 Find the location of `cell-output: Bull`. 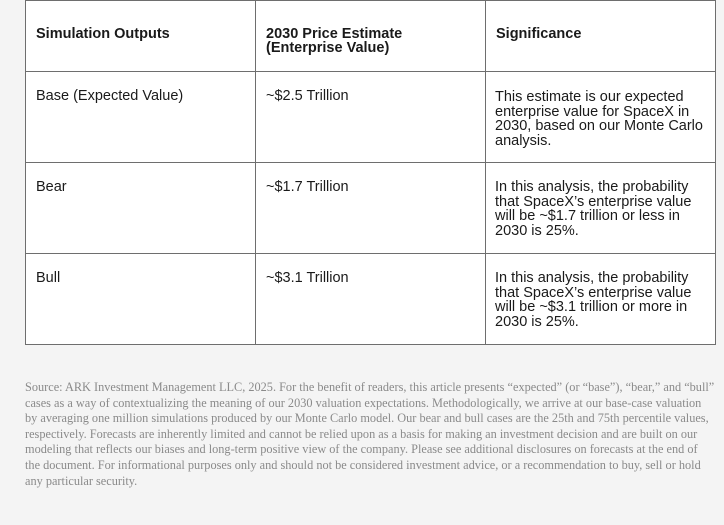

cell-output: Bull is located at coordinates (140, 299).